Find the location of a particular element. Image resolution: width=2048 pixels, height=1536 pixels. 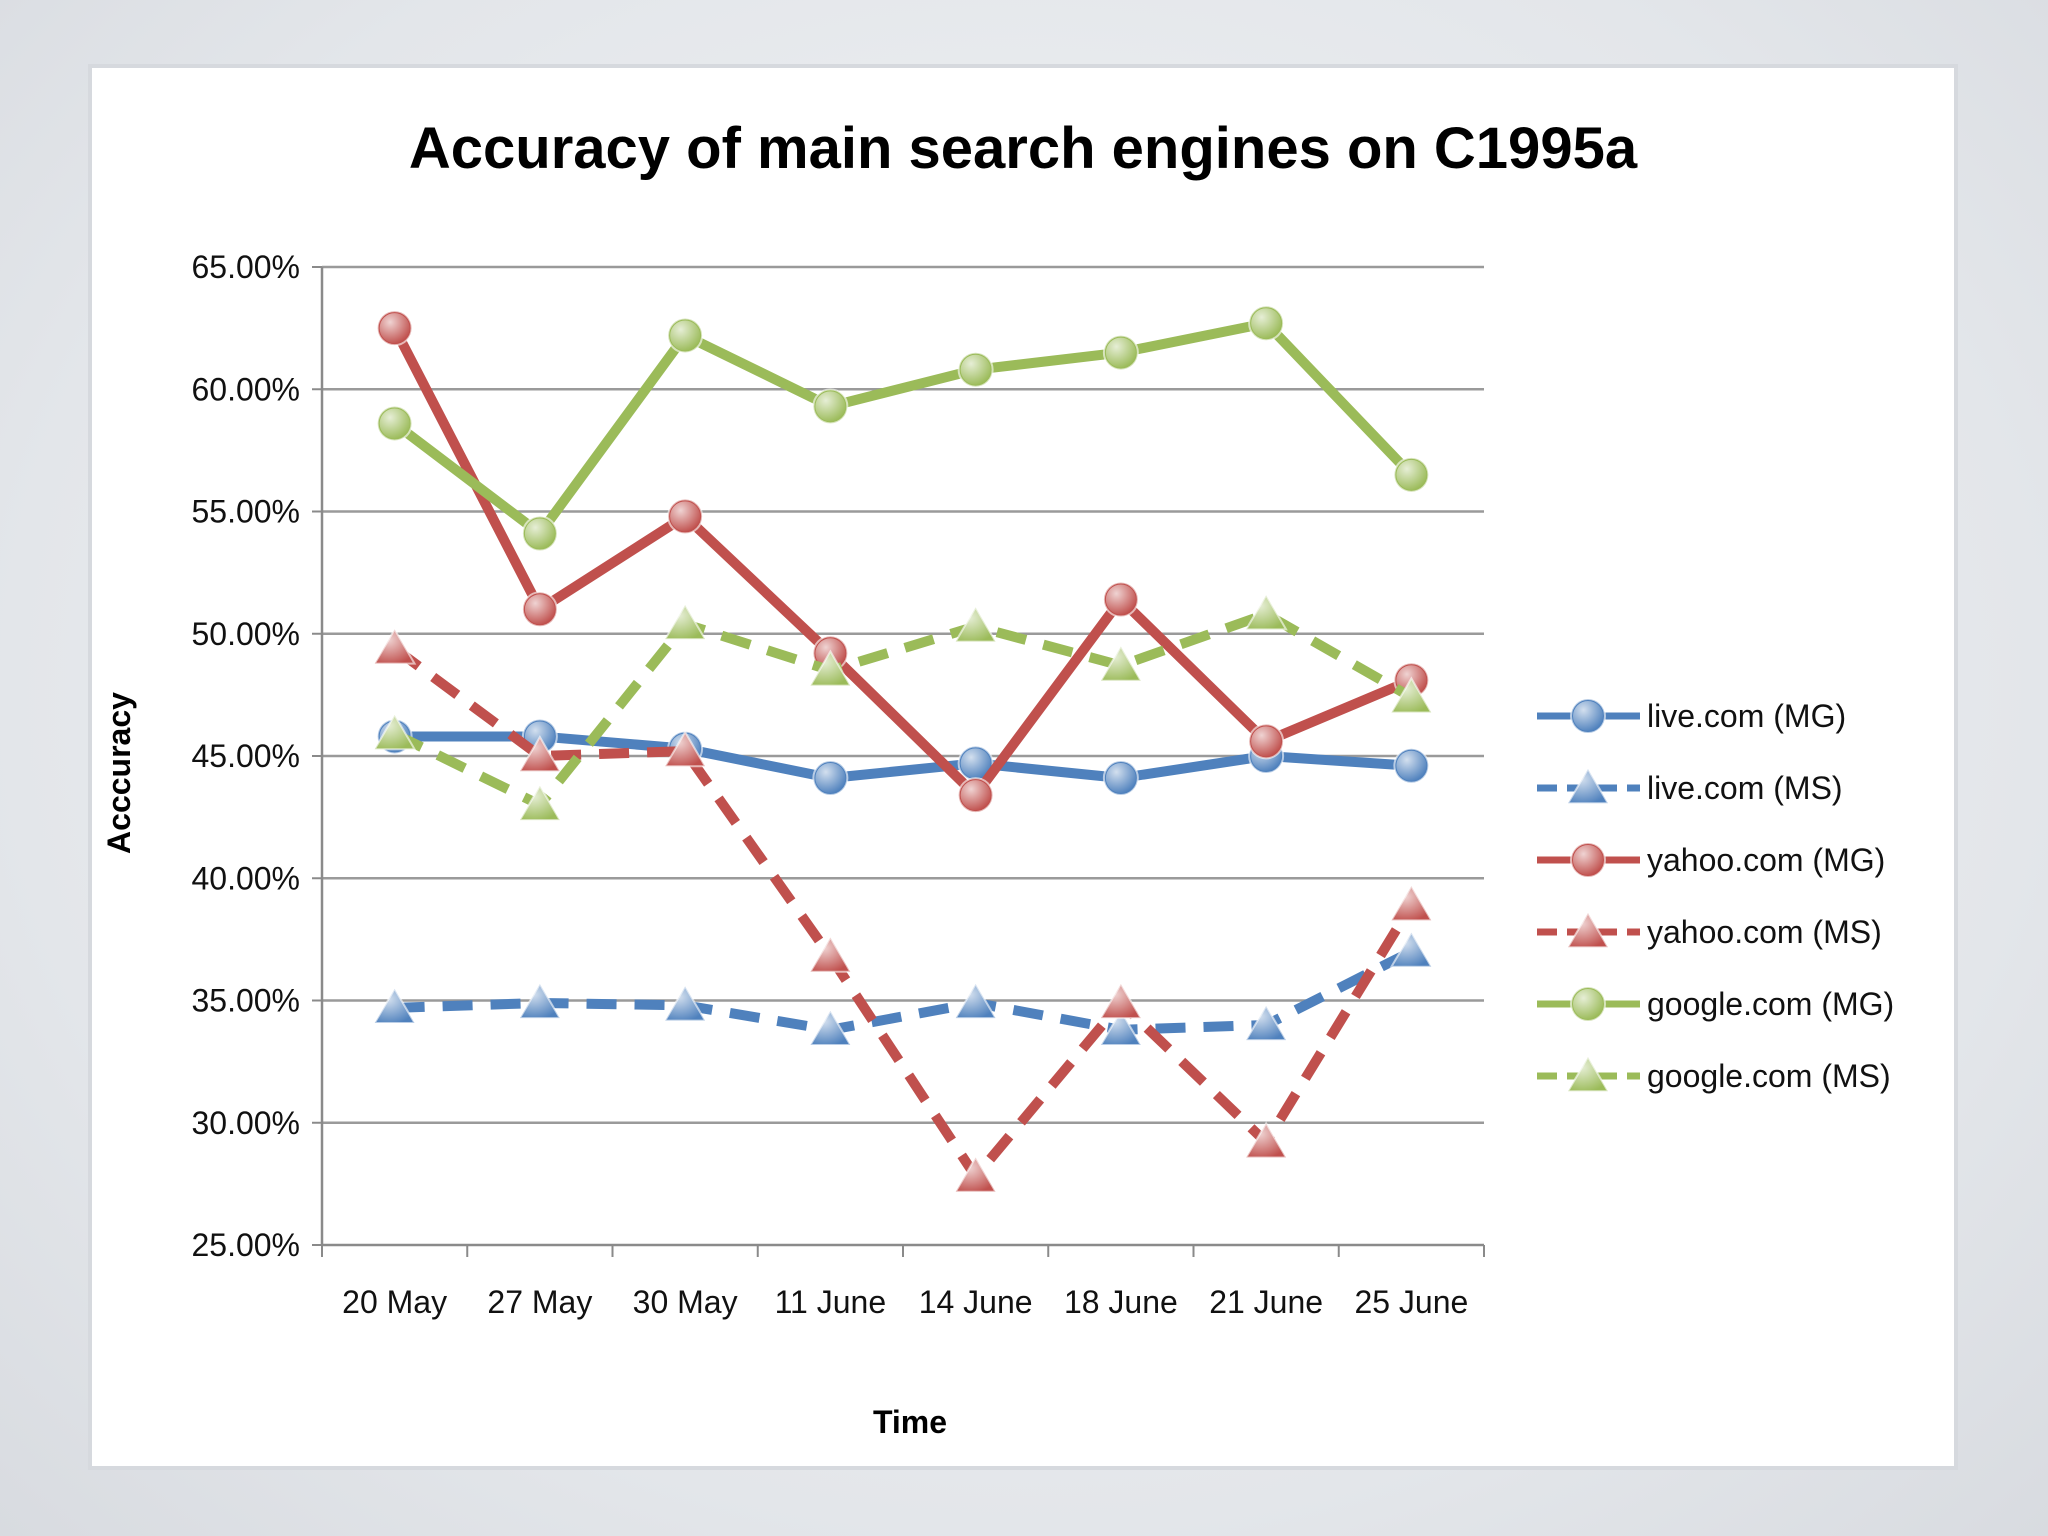

x-tick-label: 20 May is located at coordinates (394, 1302).